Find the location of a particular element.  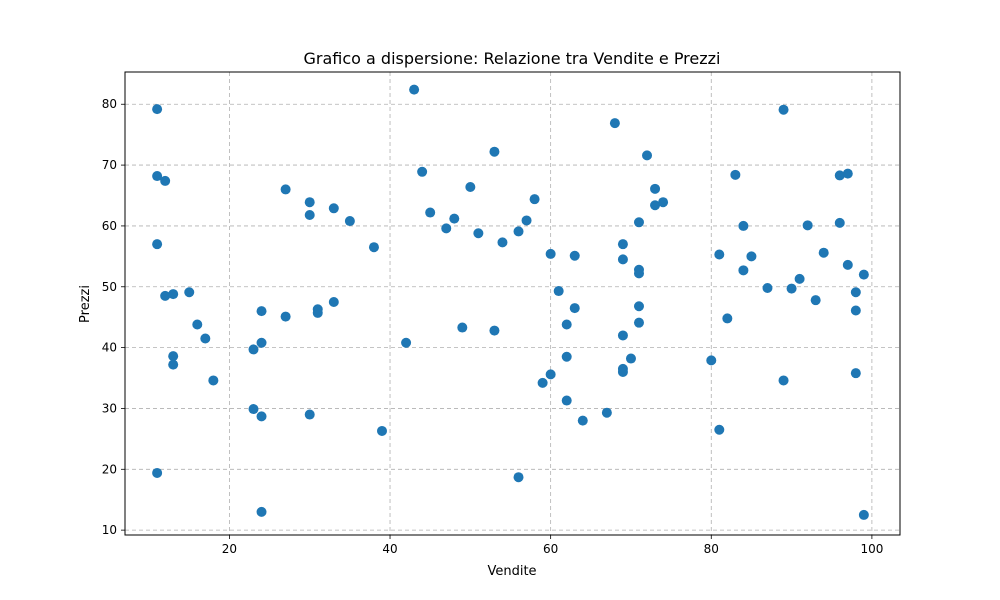

y-tick-label: 10 is located at coordinates (109, 530).